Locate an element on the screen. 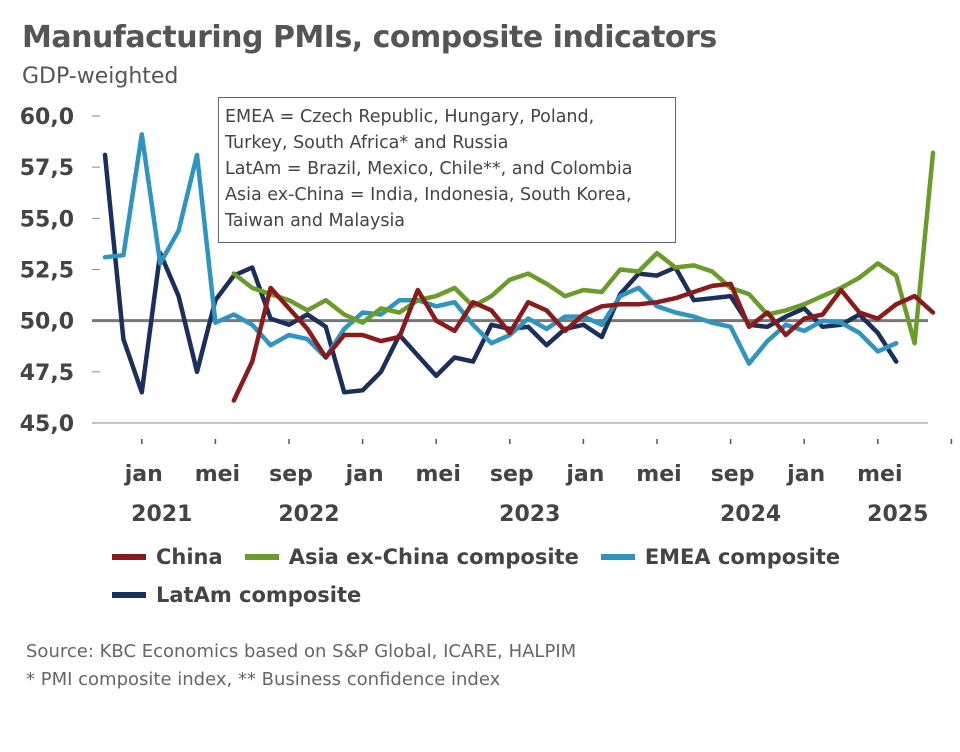  legend-label-asia-ex-china: Asia ex-China composite is located at coordinates (433, 557).